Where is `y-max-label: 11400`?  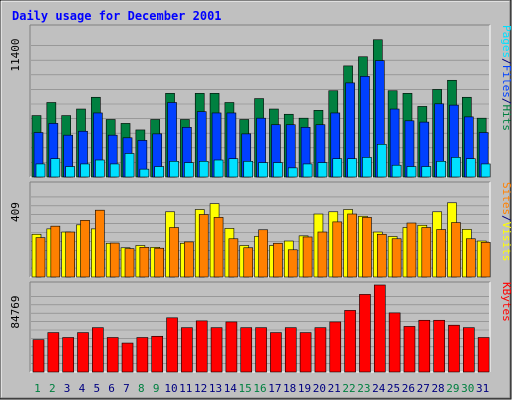
y-max-label: 11400 is located at coordinates (15, 54).